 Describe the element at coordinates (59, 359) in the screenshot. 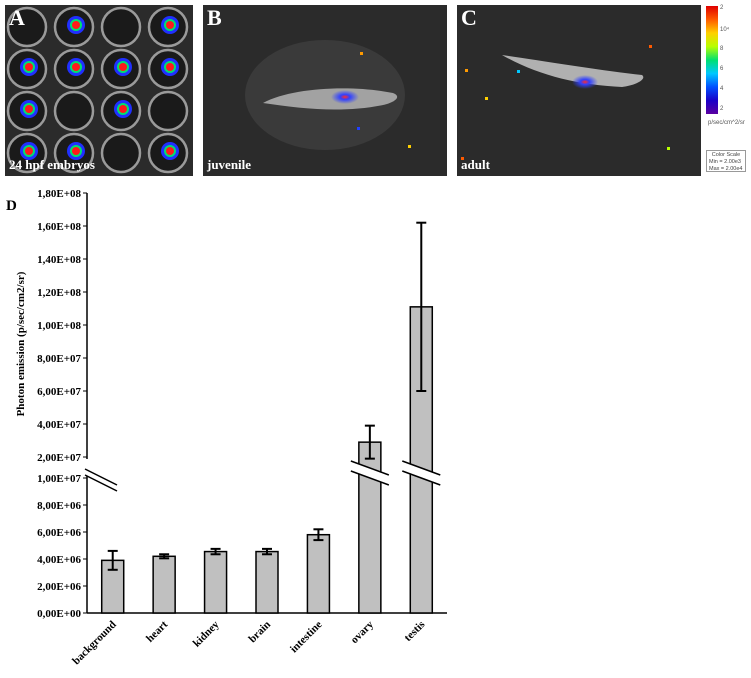

I see `y-upper-tick-label: 8,00E+07` at that location.